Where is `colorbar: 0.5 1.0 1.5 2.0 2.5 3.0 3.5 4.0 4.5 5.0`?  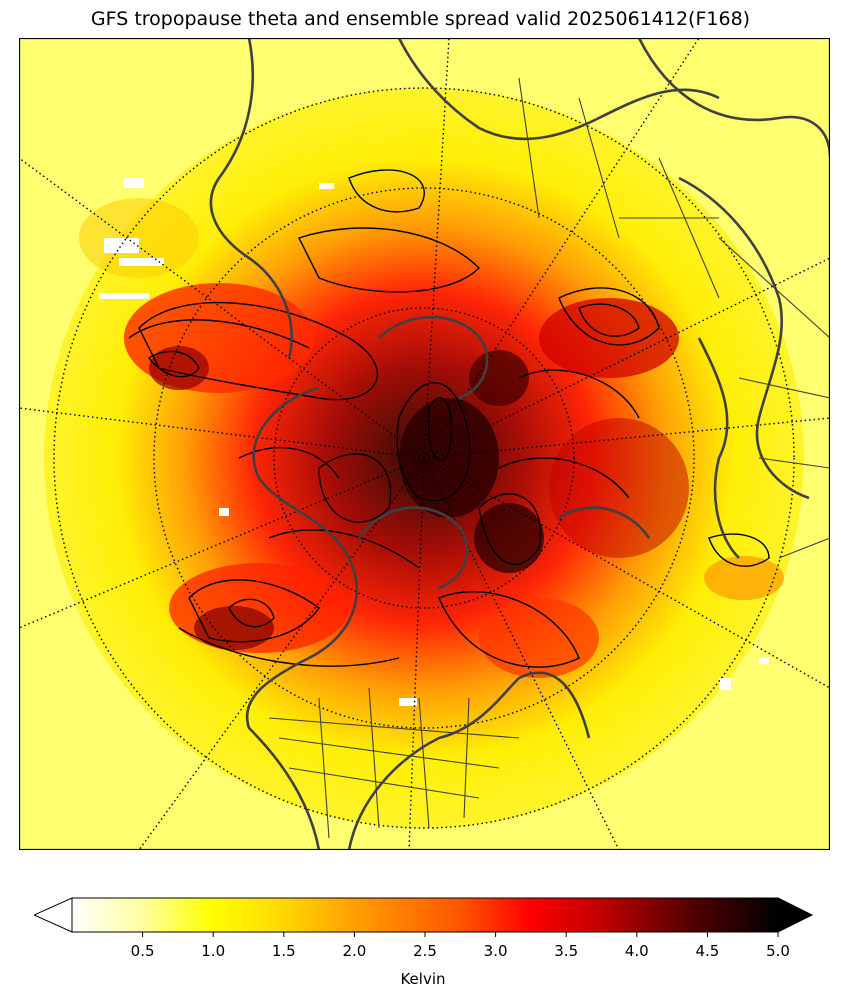 colorbar: 0.5 1.0 1.5 2.0 2.5 3.0 3.5 4.0 4.5 5.0 is located at coordinates (424, 928).